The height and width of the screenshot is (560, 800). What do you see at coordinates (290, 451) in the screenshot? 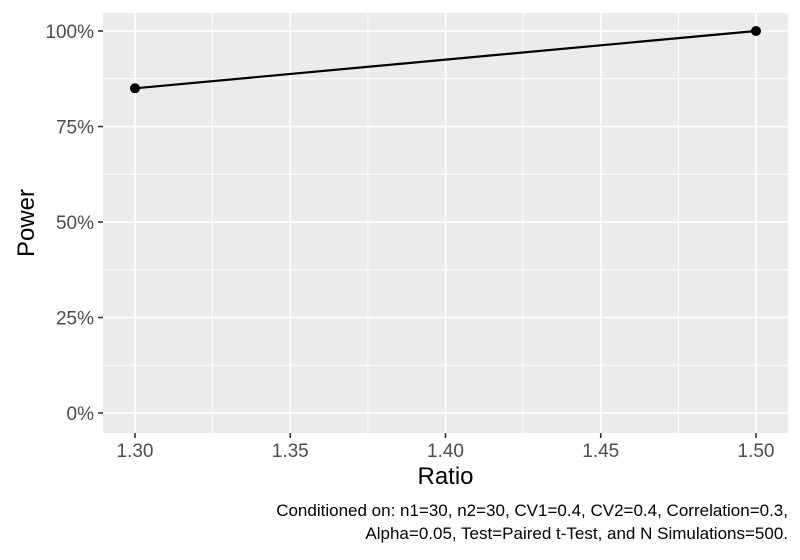
I see `x-tick-label: 1.35` at bounding box center [290, 451].